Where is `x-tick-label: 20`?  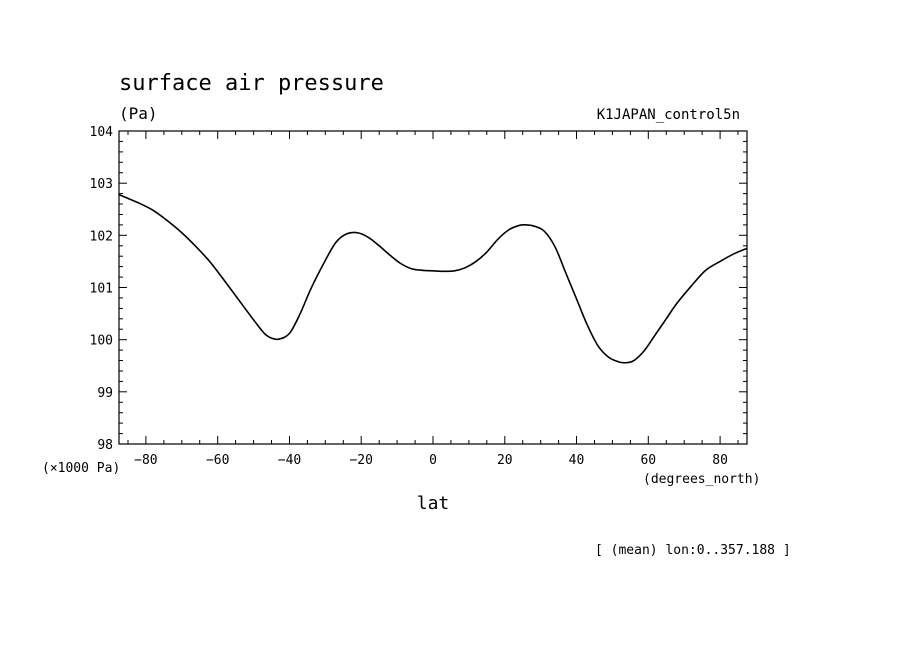
x-tick-label: 20 is located at coordinates (505, 460).